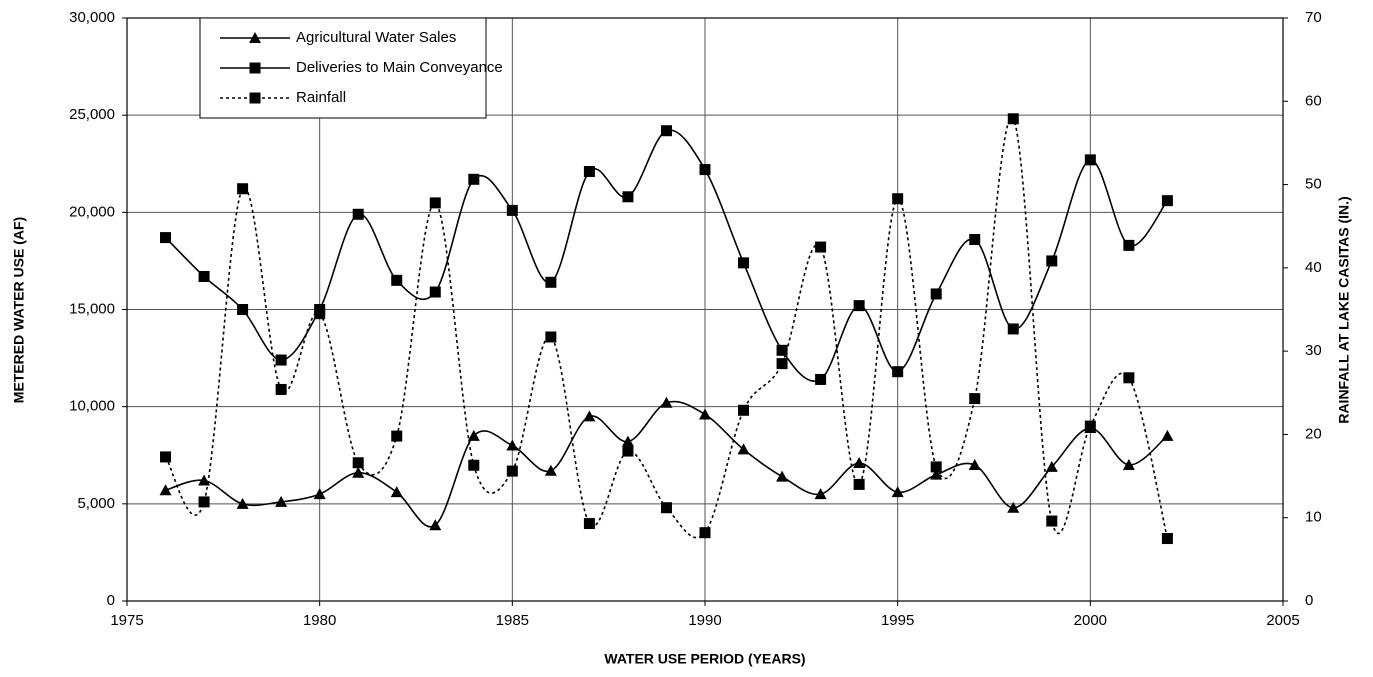  What do you see at coordinates (1313, 517) in the screenshot?
I see `y2-tick-label: 10` at bounding box center [1313, 517].